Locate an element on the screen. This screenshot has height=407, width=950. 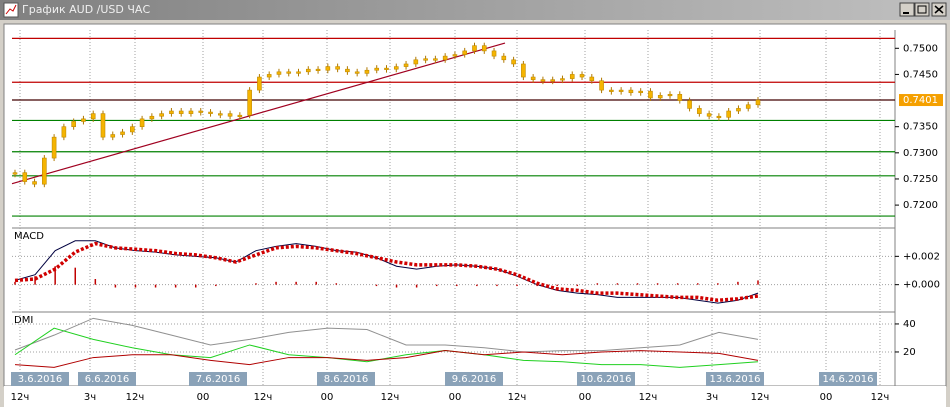
date-label: 8.6.2016 is located at coordinates (346, 379).